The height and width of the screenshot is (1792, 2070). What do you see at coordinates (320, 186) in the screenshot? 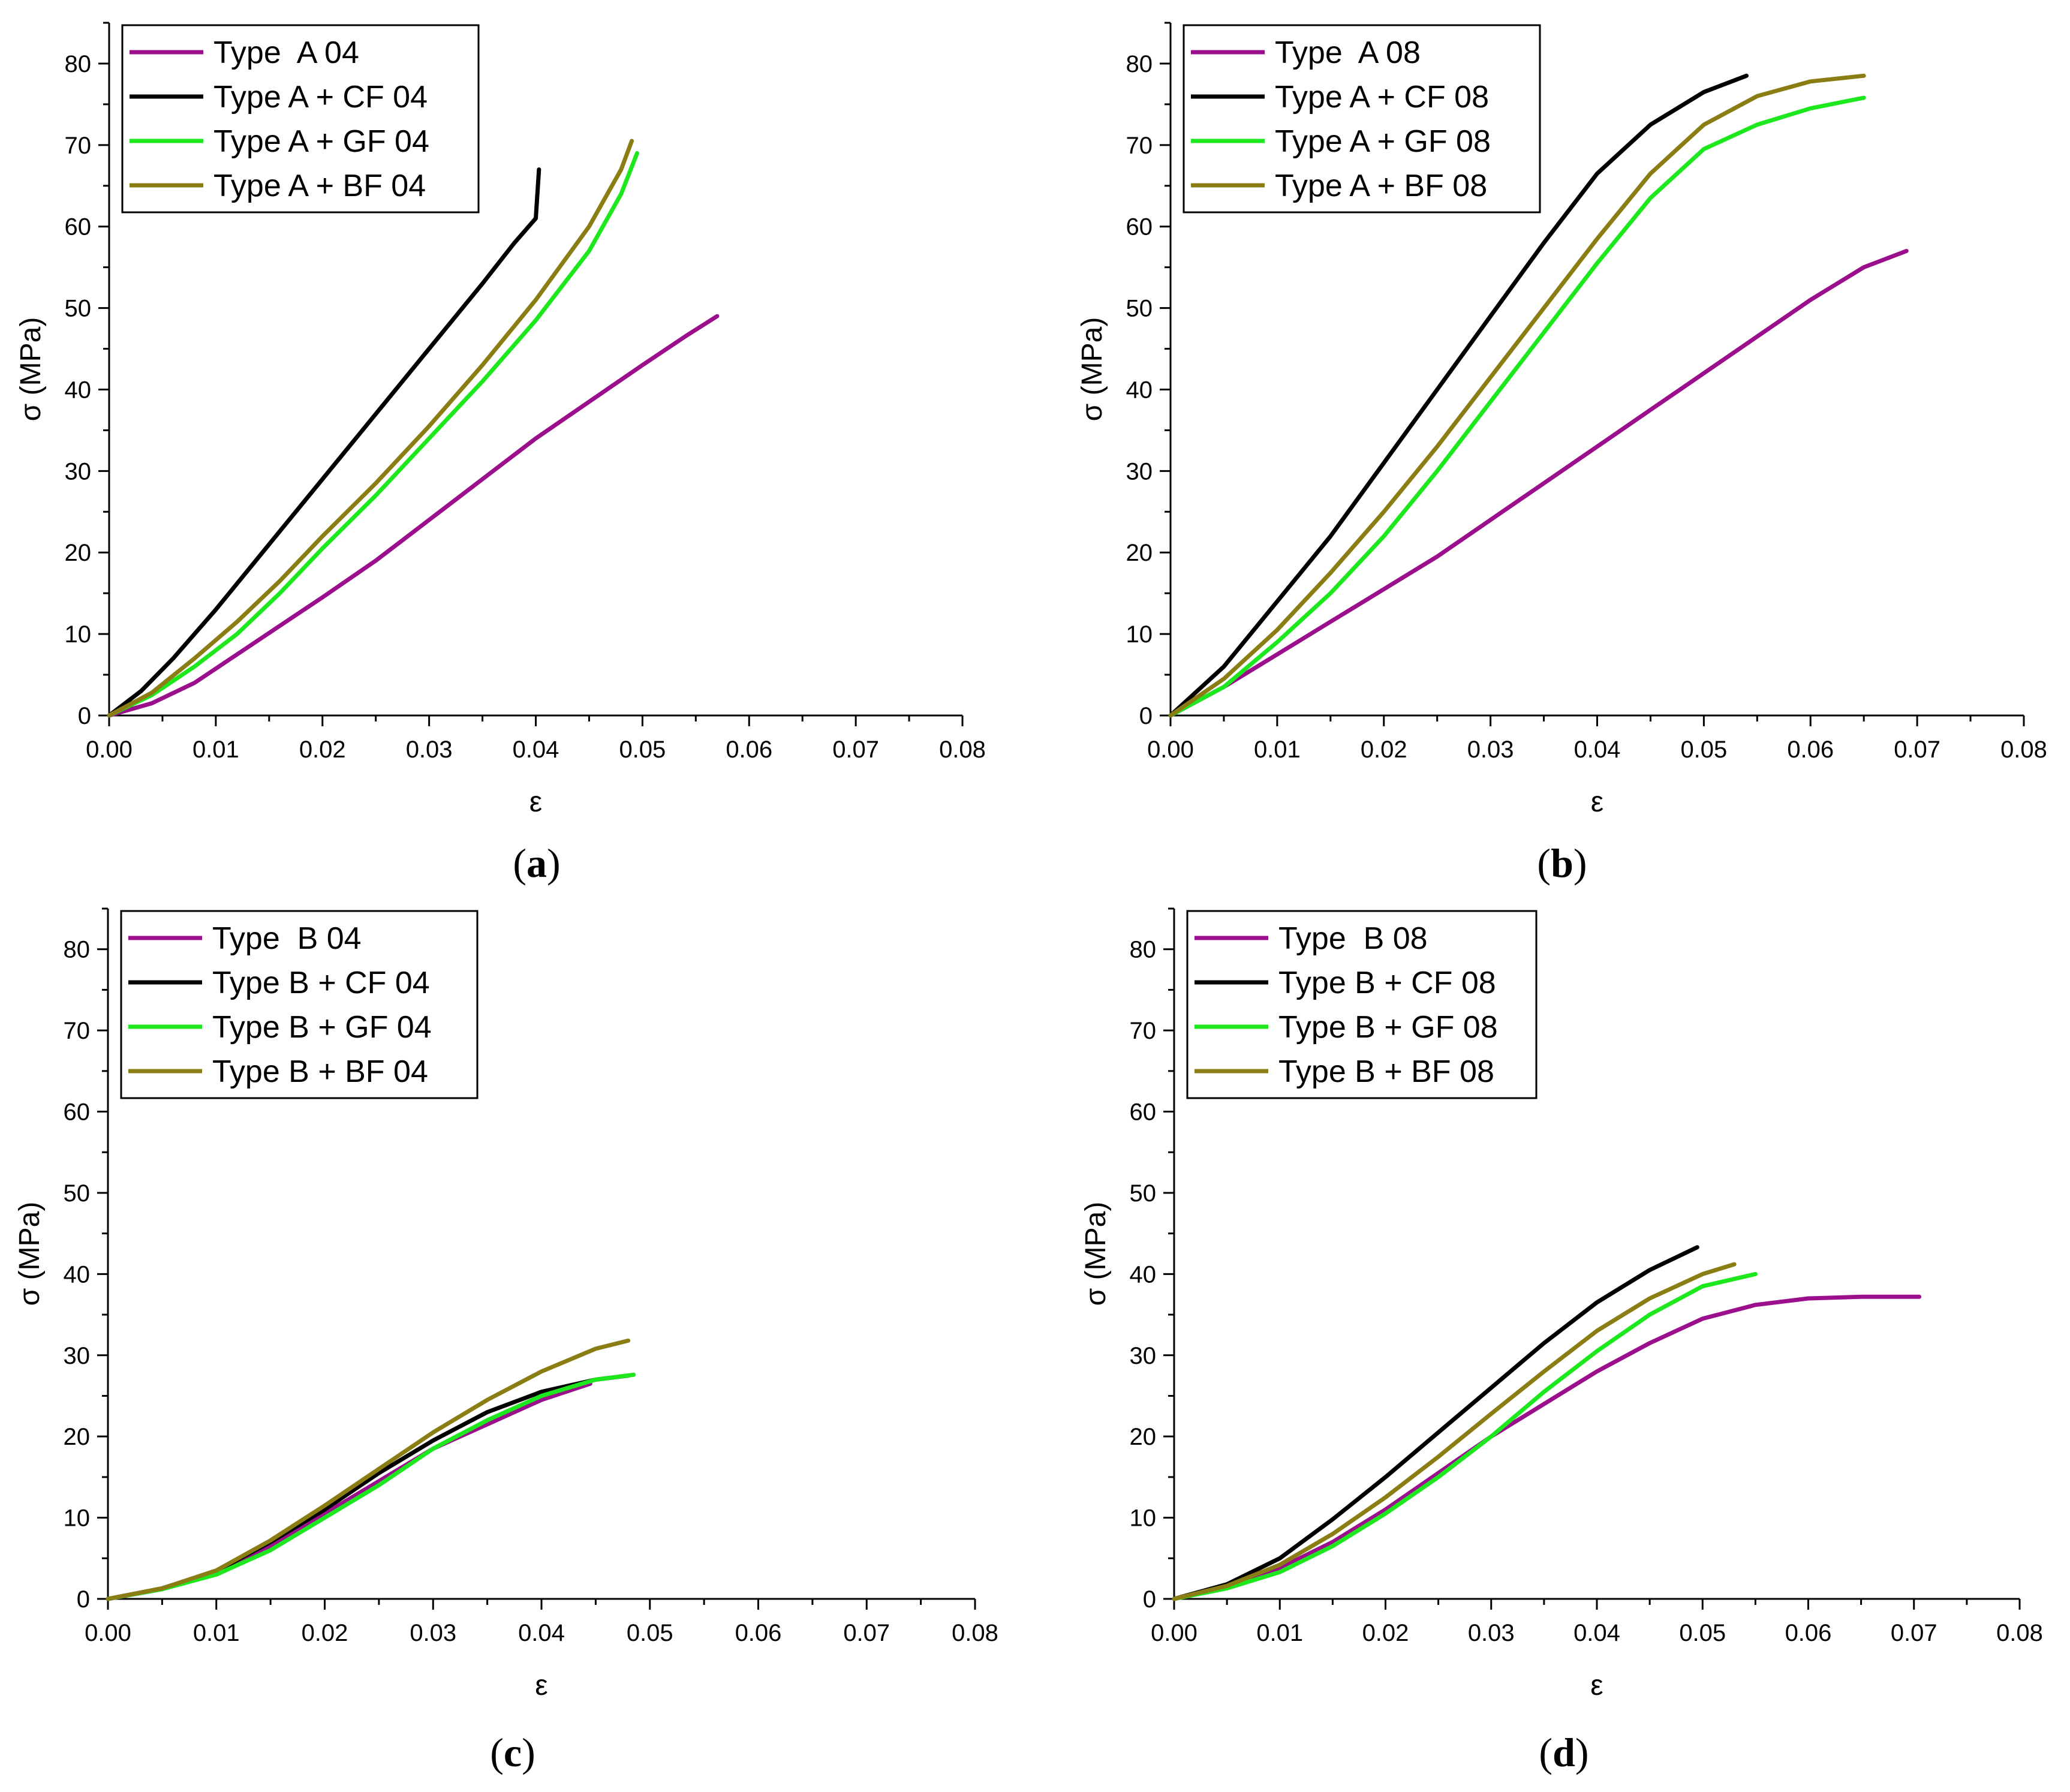
I see `legend-label: Type A + BF 04` at bounding box center [320, 186].